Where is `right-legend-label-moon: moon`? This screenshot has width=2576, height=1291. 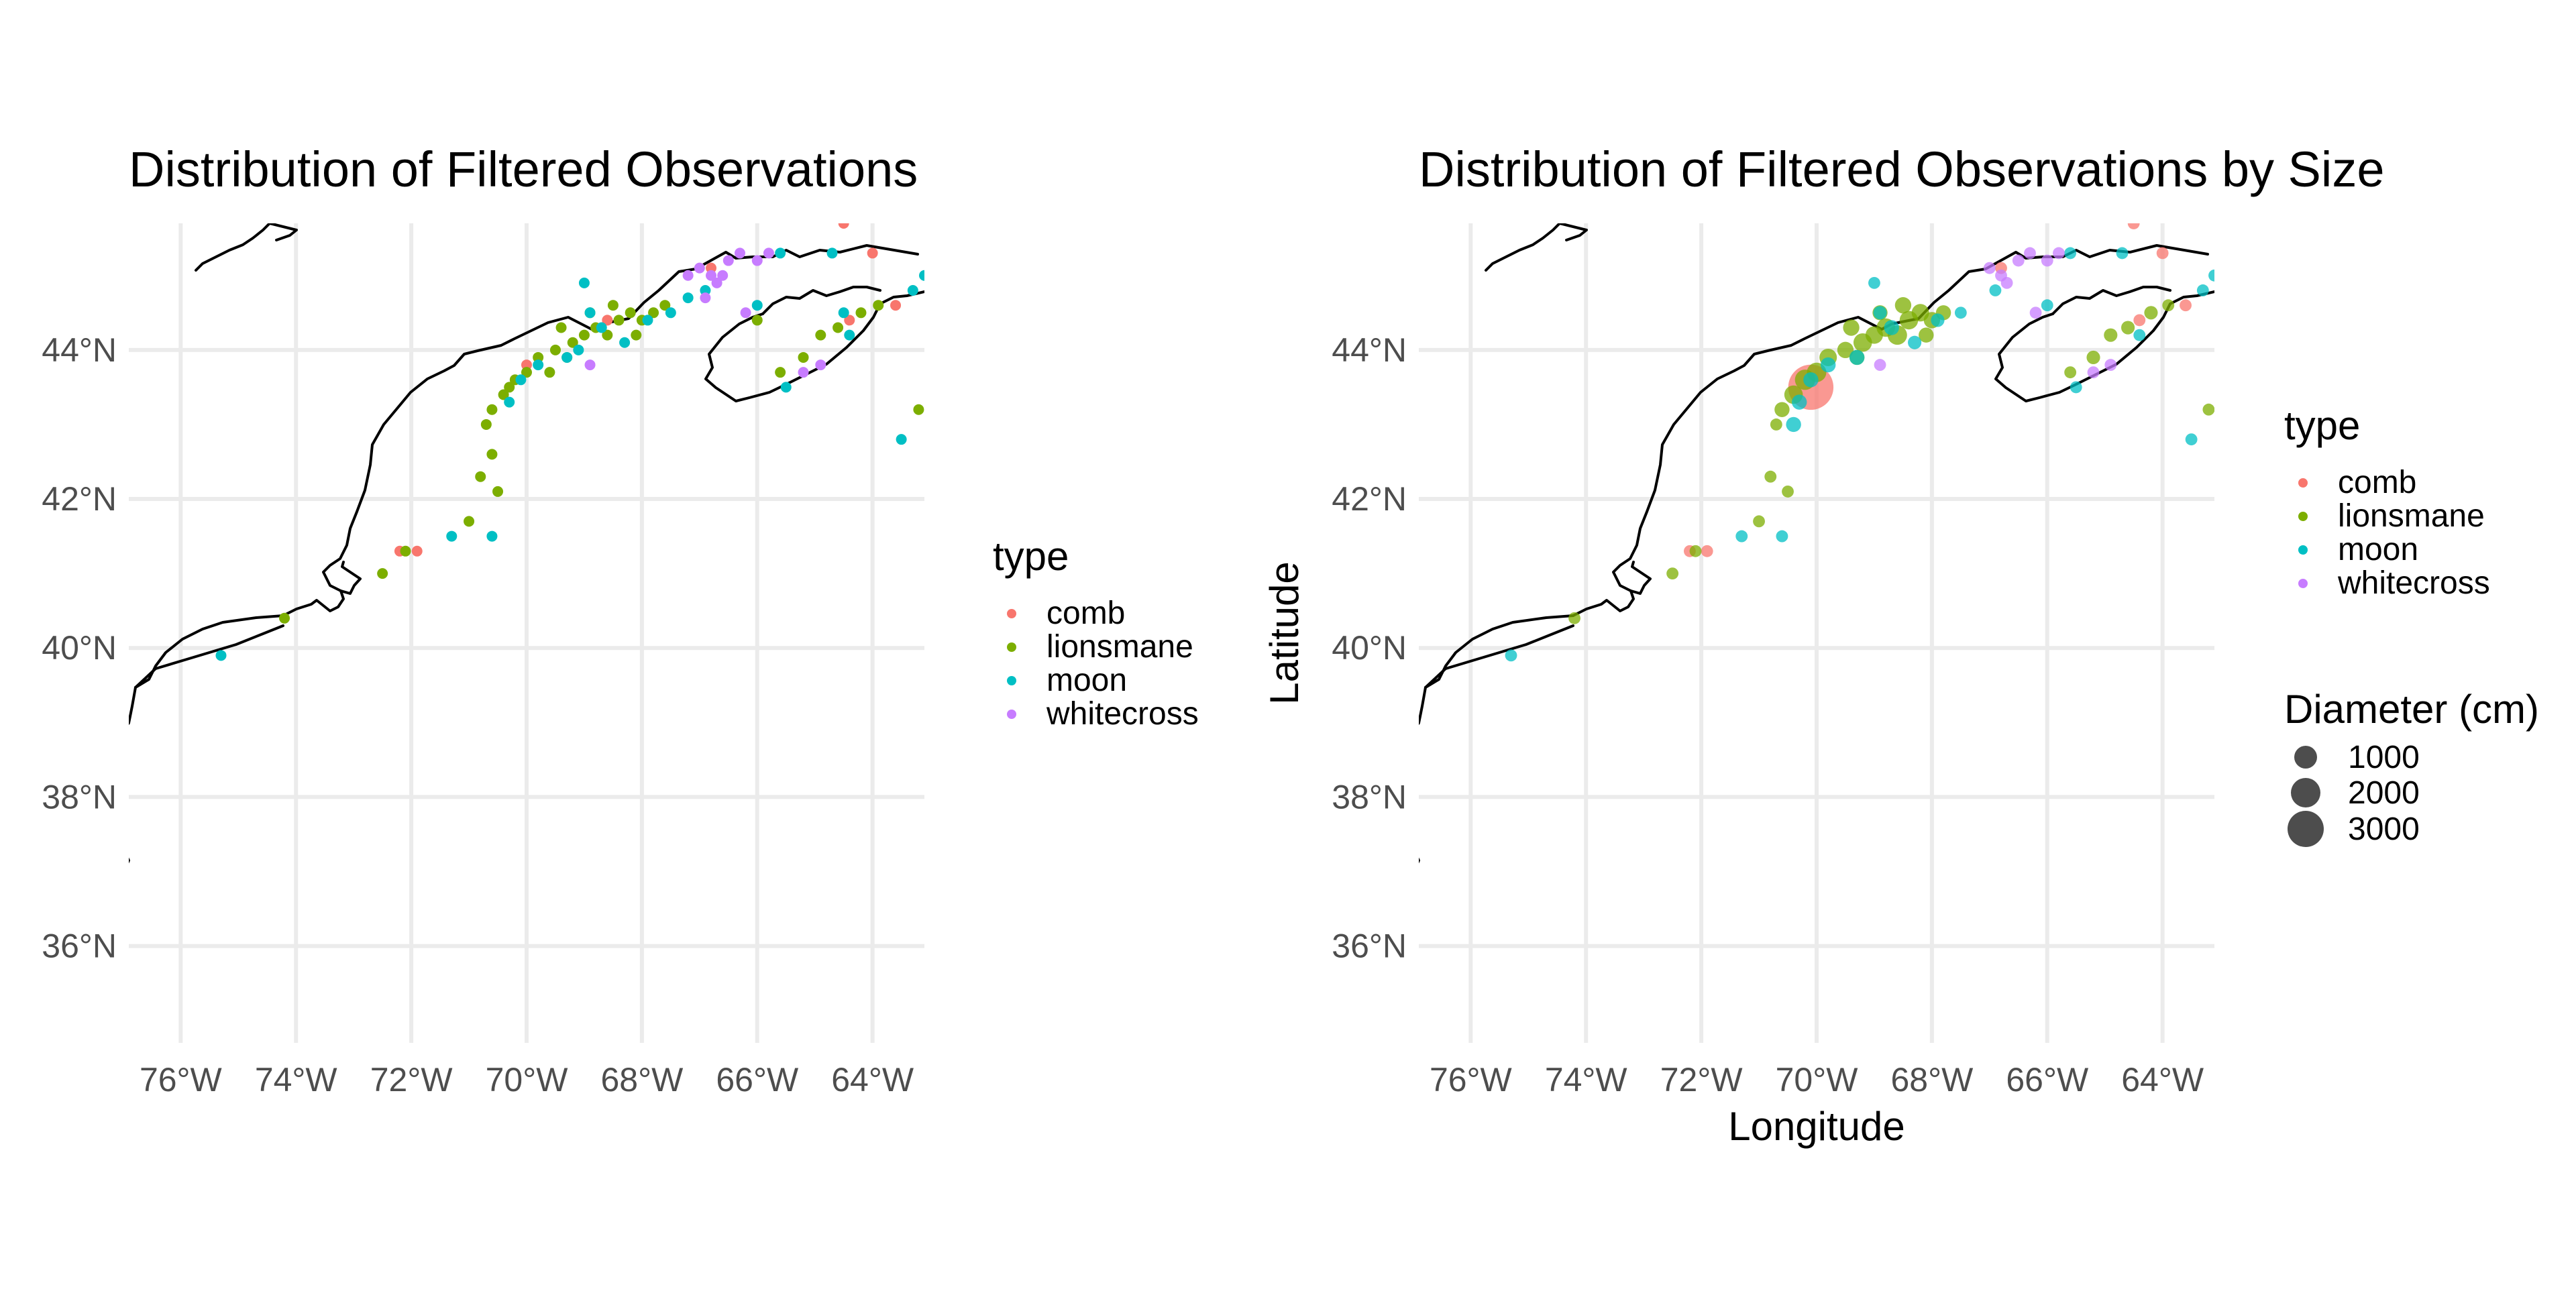 right-legend-label-moon: moon is located at coordinates (2378, 549).